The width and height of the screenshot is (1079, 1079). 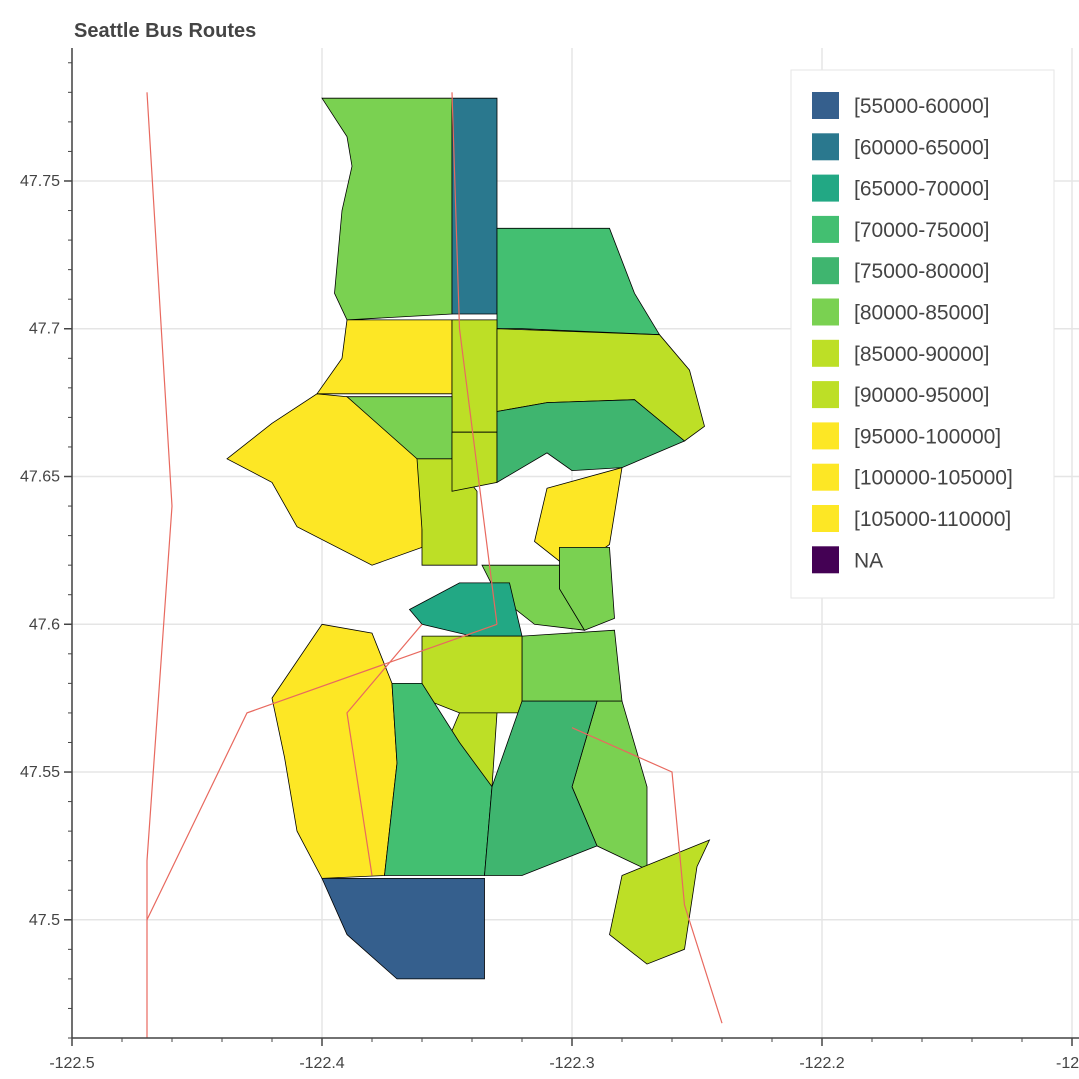 I want to click on x-tick-label: -122.2, so click(x=821, y=1063).